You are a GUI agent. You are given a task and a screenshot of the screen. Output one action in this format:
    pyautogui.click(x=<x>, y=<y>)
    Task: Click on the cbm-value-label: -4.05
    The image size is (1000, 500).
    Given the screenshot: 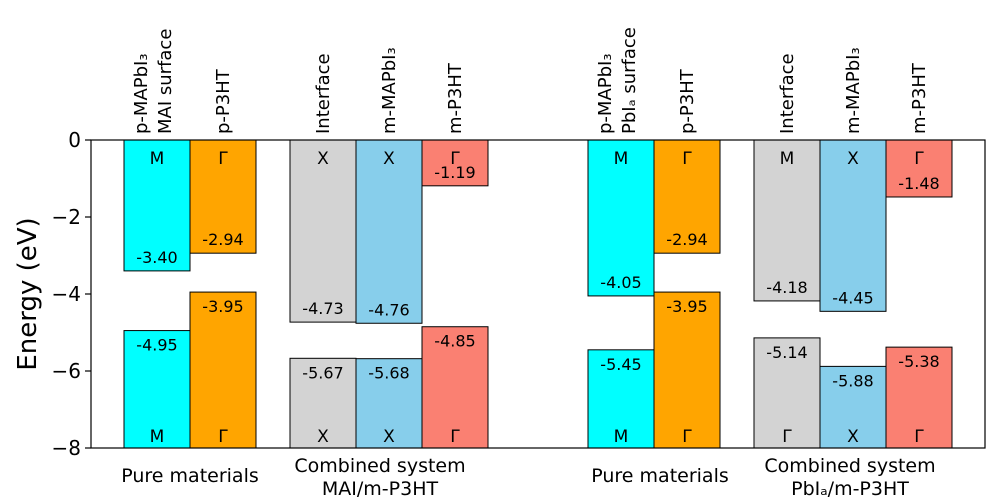 What is the action you would take?
    pyautogui.click(x=620, y=282)
    